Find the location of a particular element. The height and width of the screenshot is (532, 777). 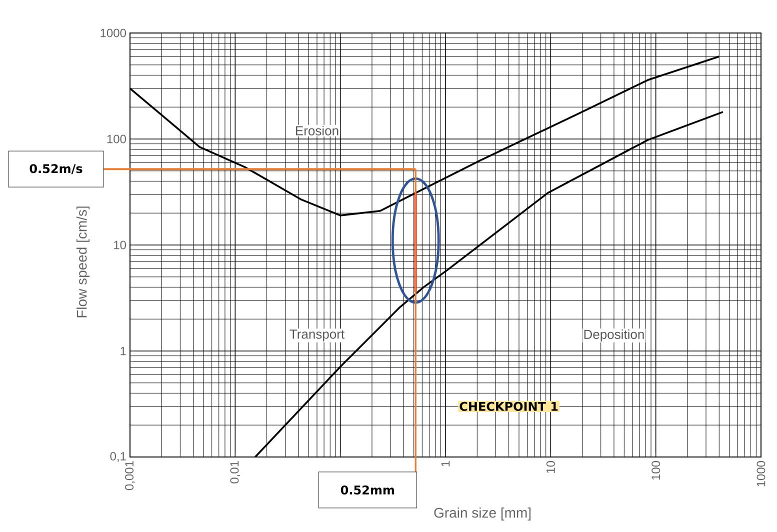

ref-line-label: 0.52m/s is located at coordinates (56, 169).